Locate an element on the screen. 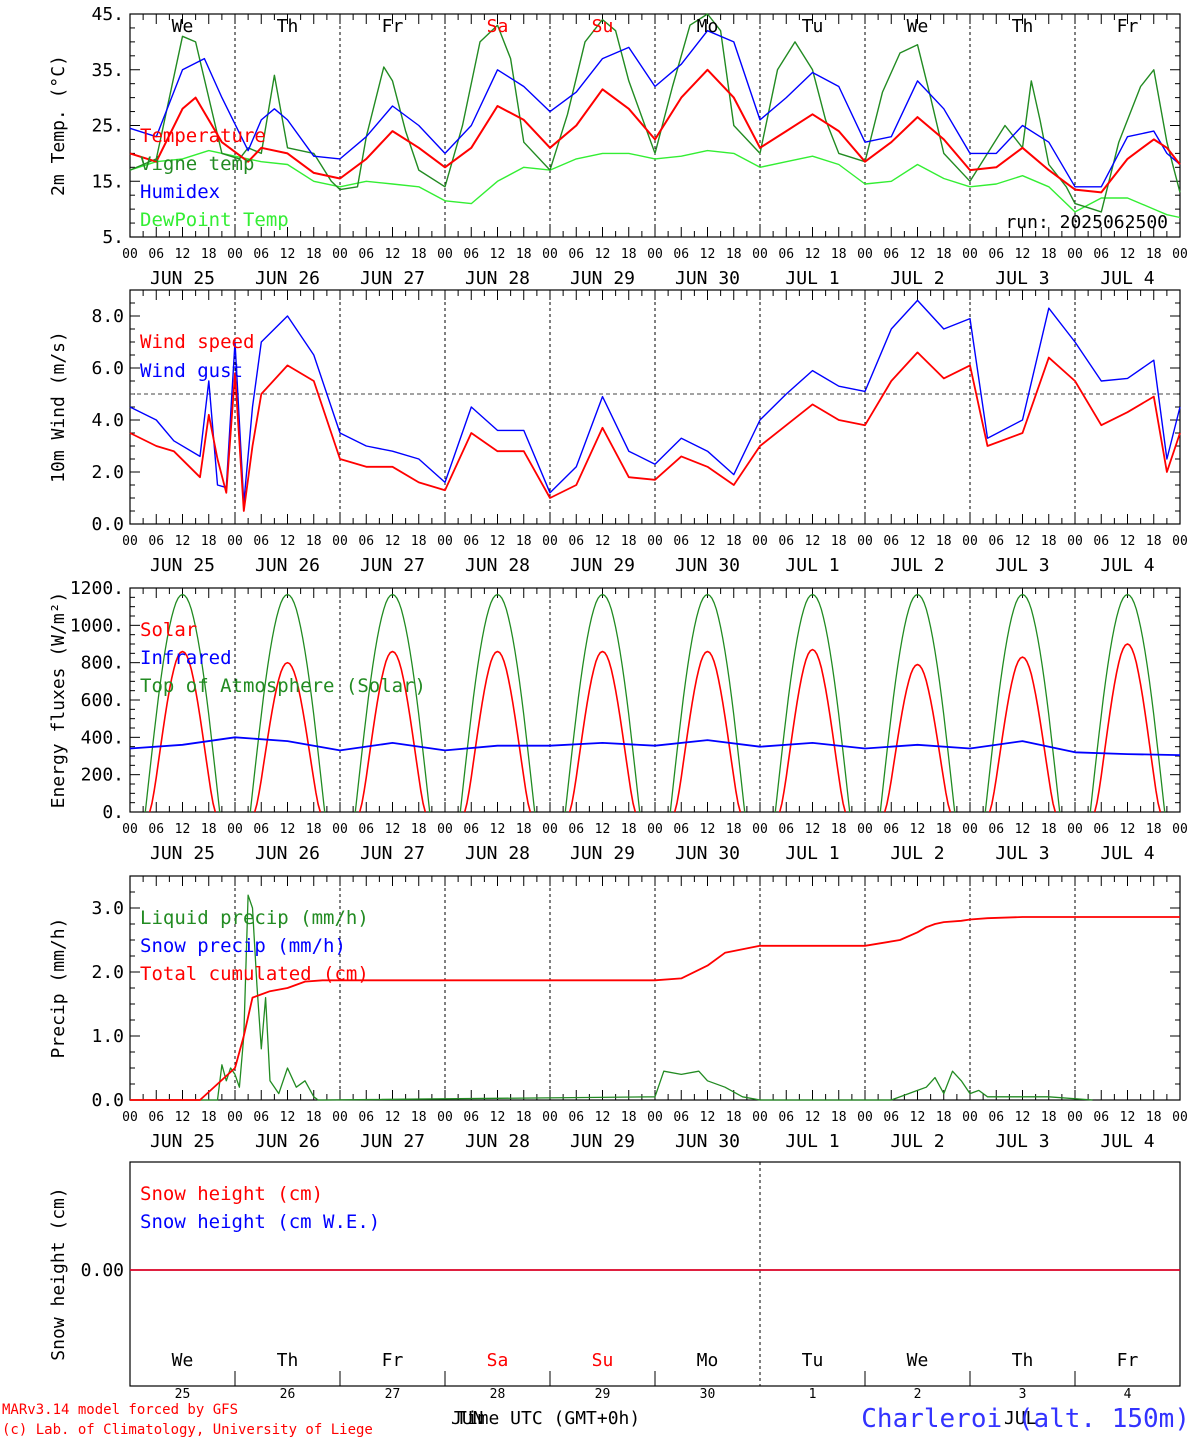 Image resolution: width=1194 pixels, height=1440 pixels. y-axis-label: Precip (mm/h) is located at coordinates (58, 988).